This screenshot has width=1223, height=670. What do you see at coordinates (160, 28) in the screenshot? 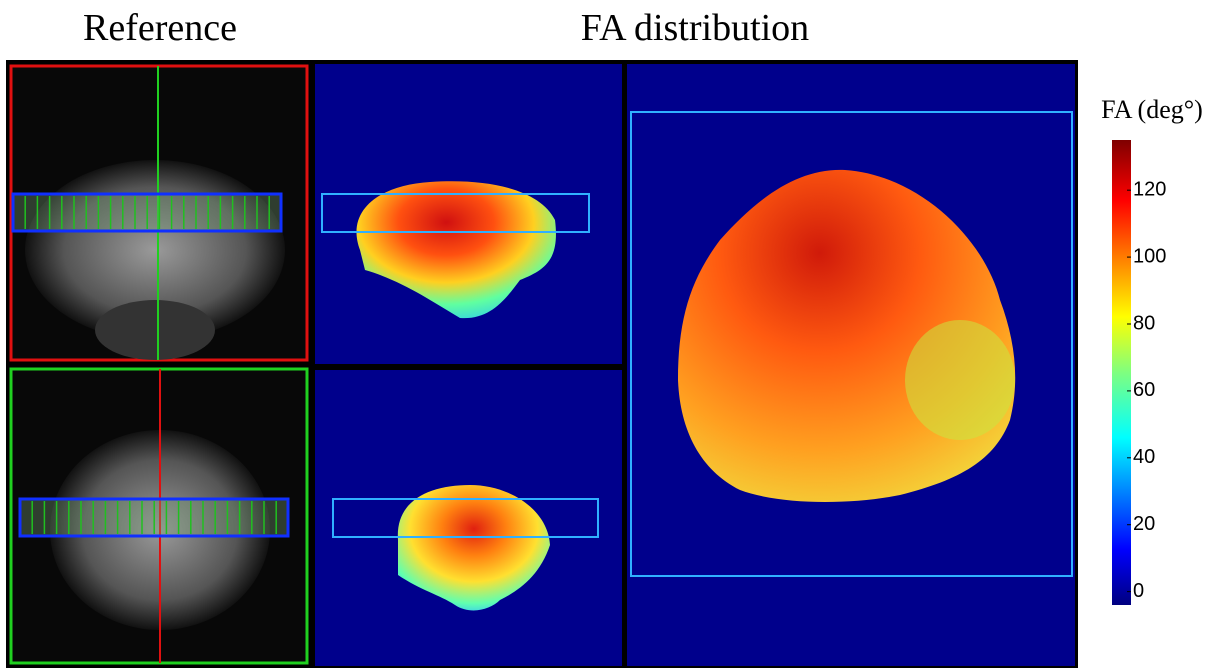
I see `left-title: Reference` at bounding box center [160, 28].